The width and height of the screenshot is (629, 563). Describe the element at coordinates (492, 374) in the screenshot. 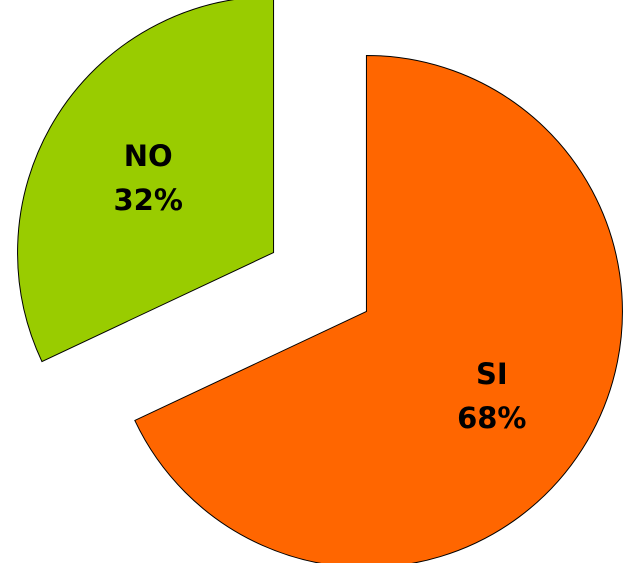

I see `slice-label-si: SI` at that location.